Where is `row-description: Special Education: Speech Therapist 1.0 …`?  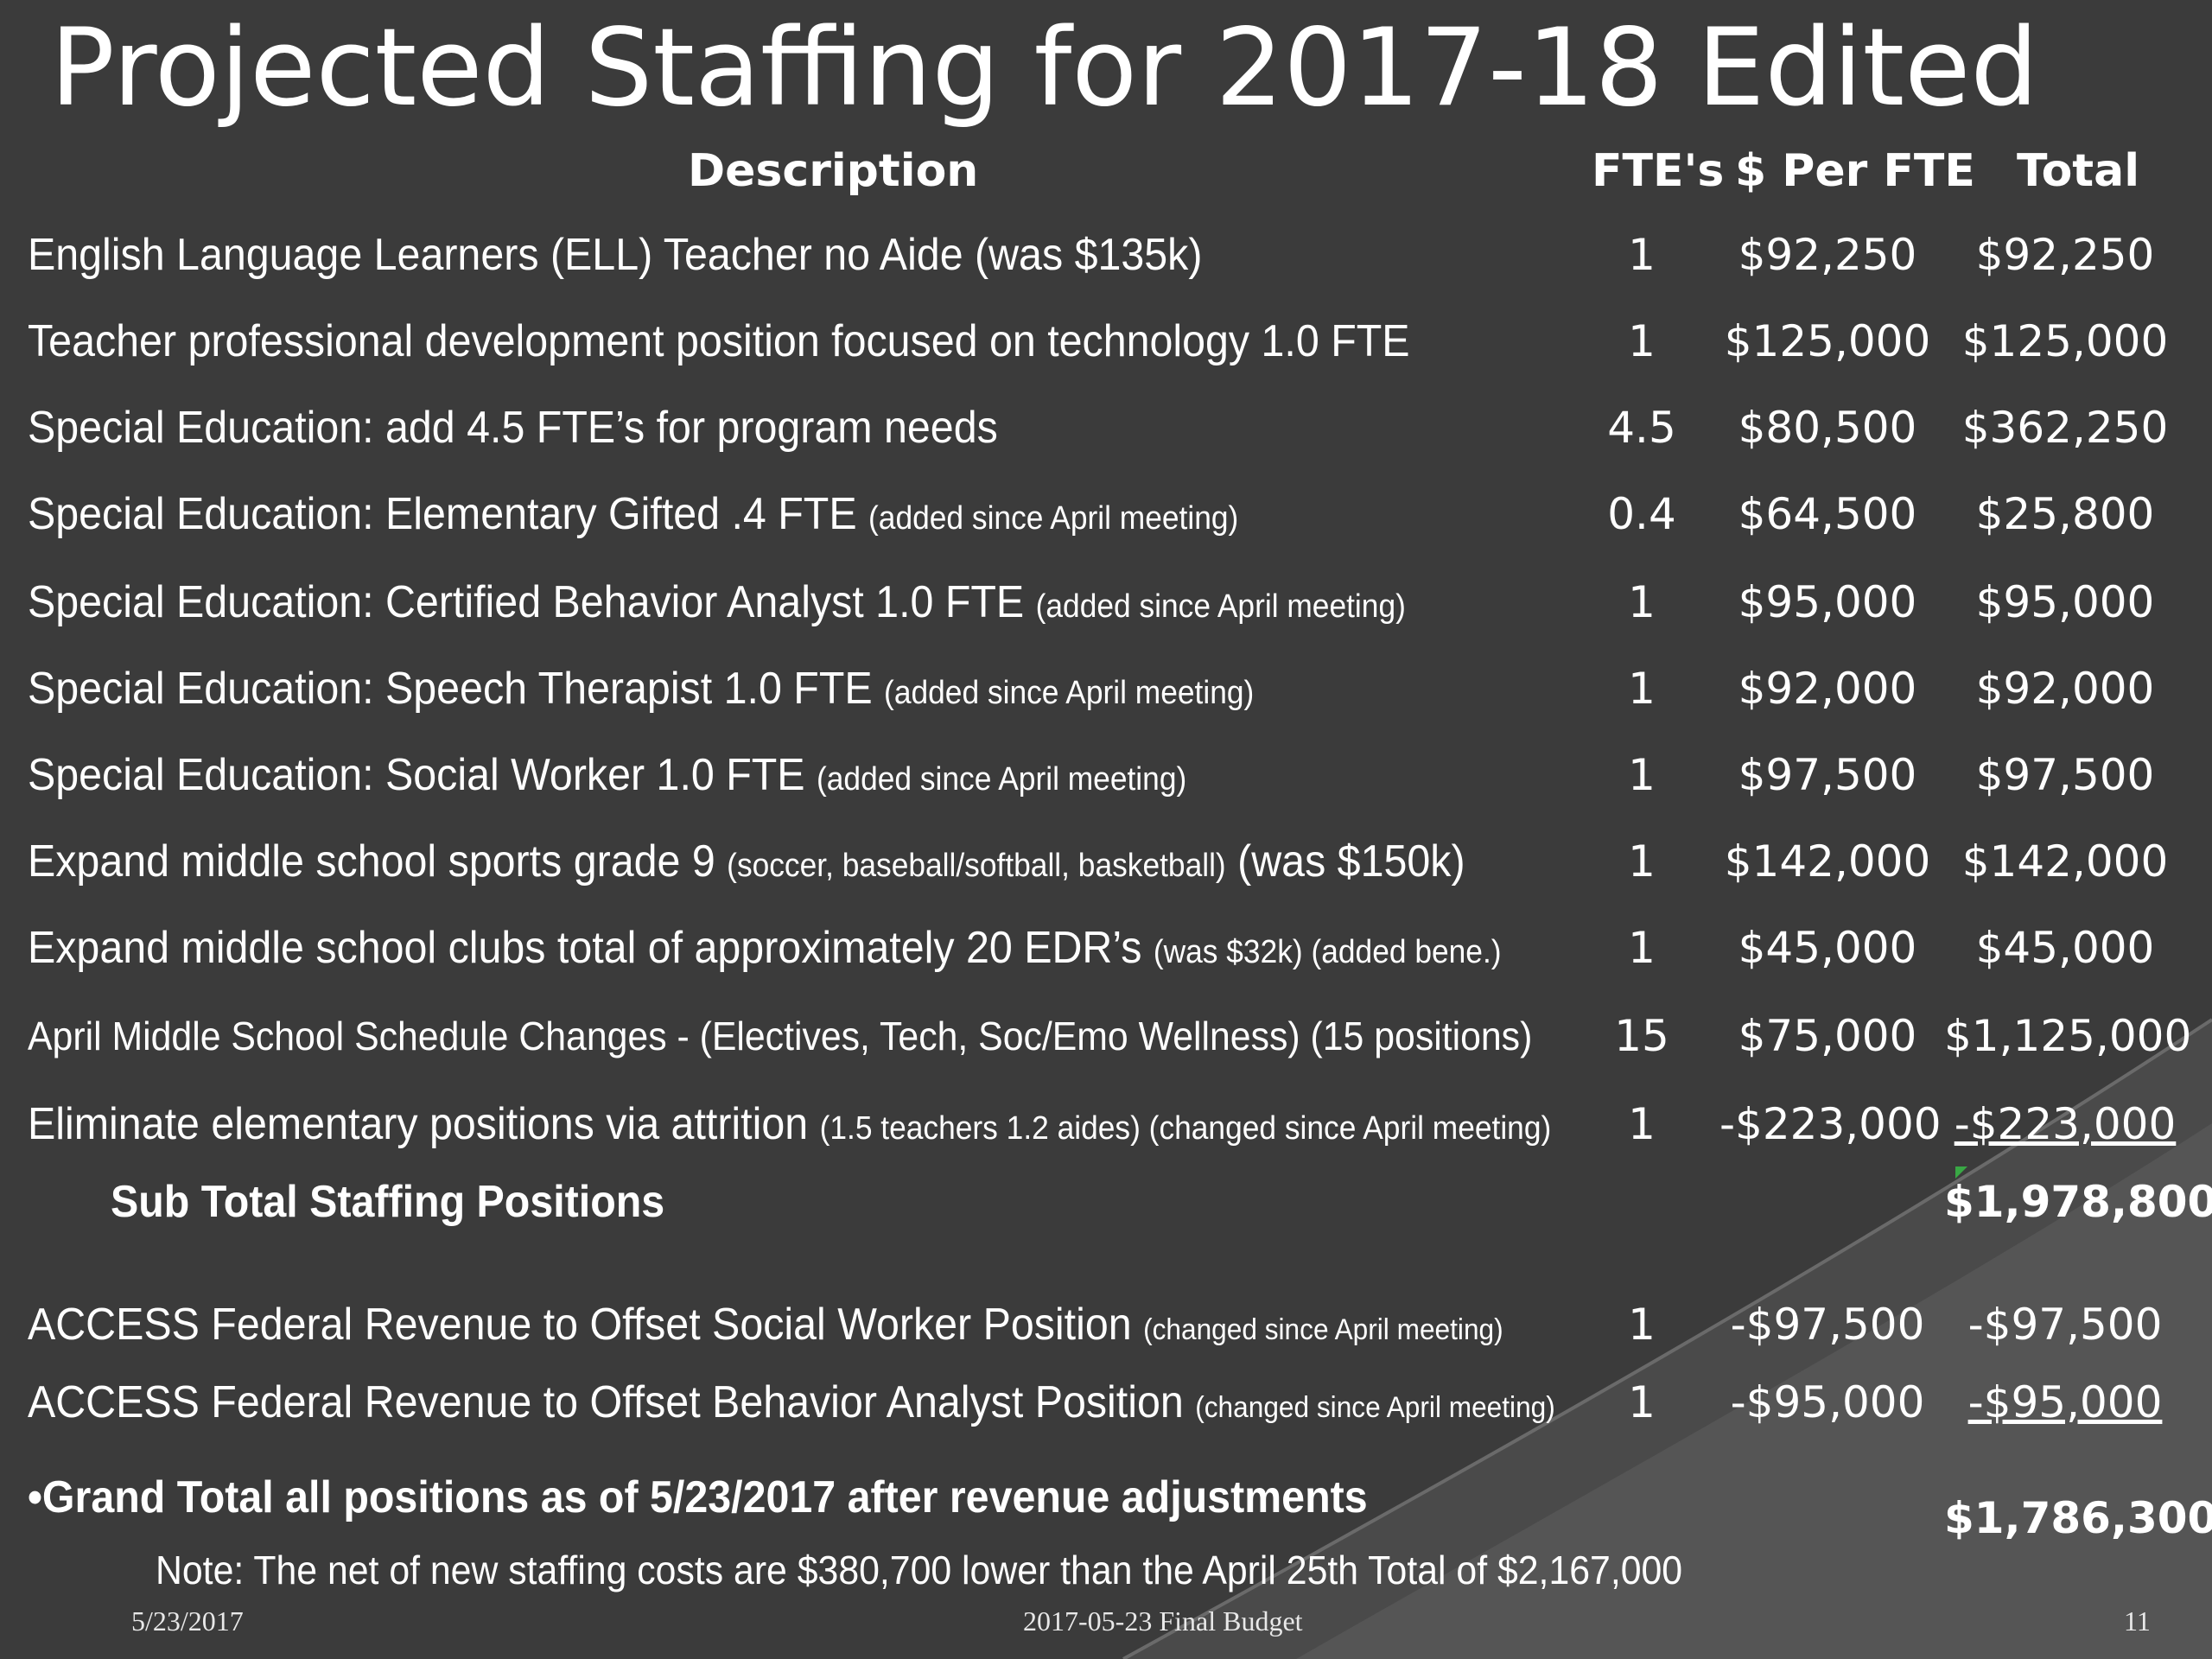
row-description: Special Education: Speech Therapist 1.0 … is located at coordinates (641, 689).